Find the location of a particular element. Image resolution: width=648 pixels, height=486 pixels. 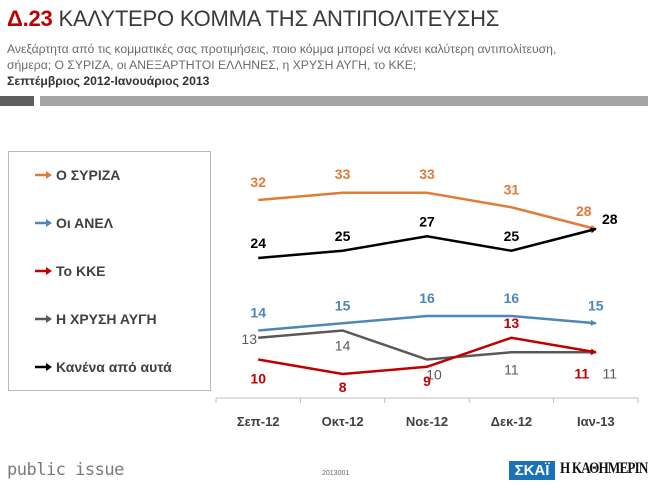

survey-code: 2013001 is located at coordinates (336, 473).